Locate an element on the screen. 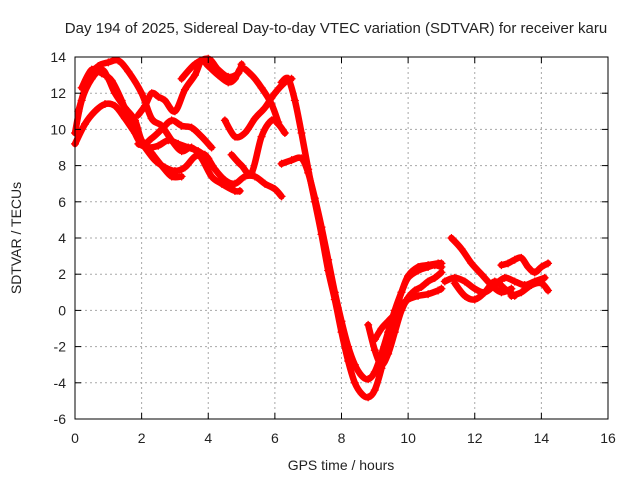 Image resolution: width=640 pixels, height=480 pixels. y-tick-label: -4 is located at coordinates (60, 383).